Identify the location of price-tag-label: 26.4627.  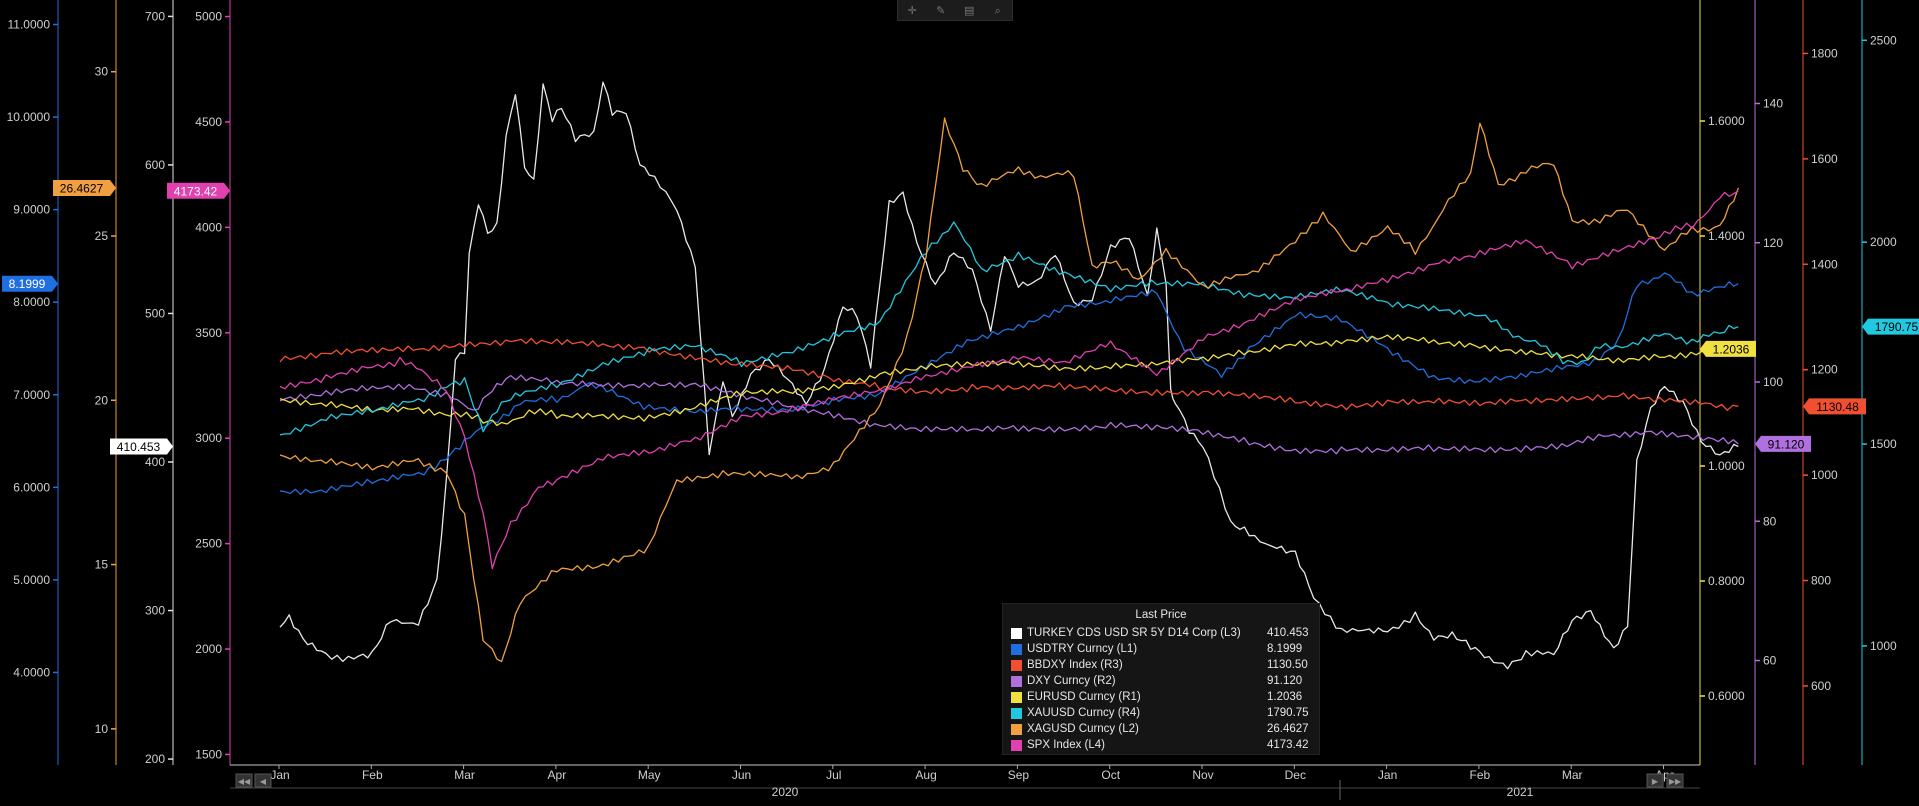
(82, 188).